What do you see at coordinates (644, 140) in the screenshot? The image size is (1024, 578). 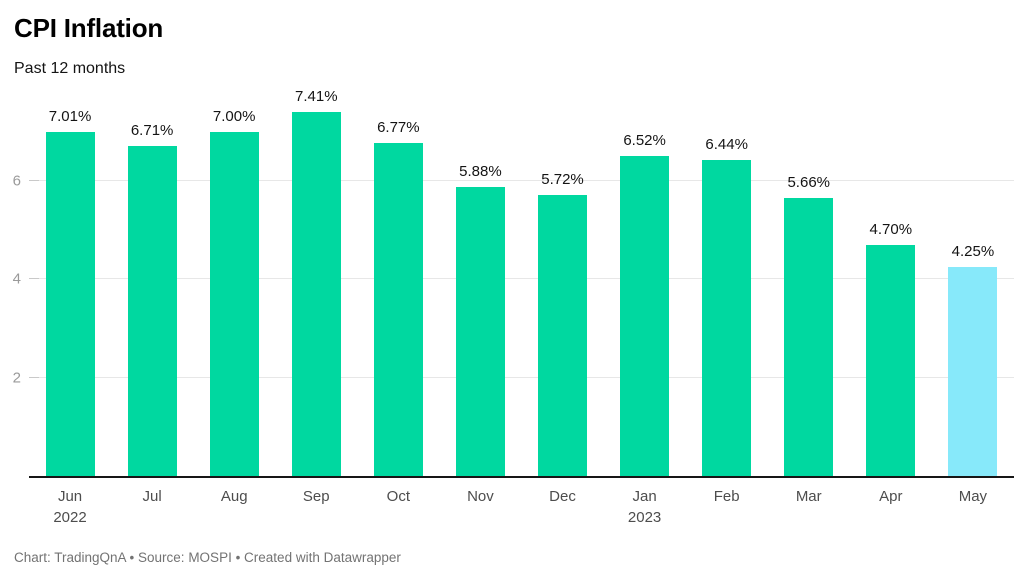 I see `bar-value-label: 6.52%` at bounding box center [644, 140].